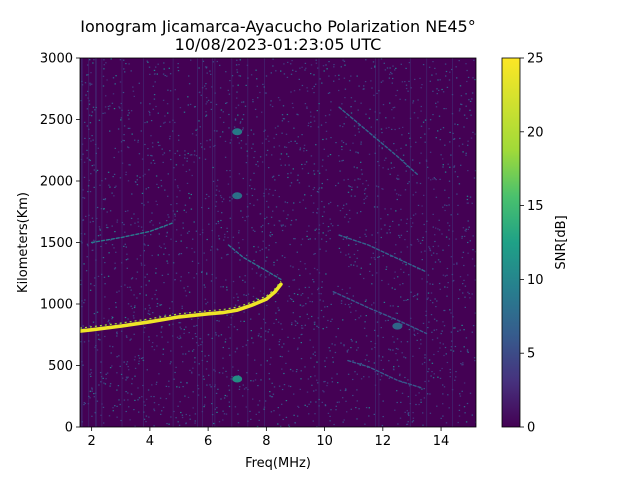 Image resolution: width=640 pixels, height=480 pixels. Describe the element at coordinates (278, 463) in the screenshot. I see `x-axis-label: Freq(MHz)` at that location.